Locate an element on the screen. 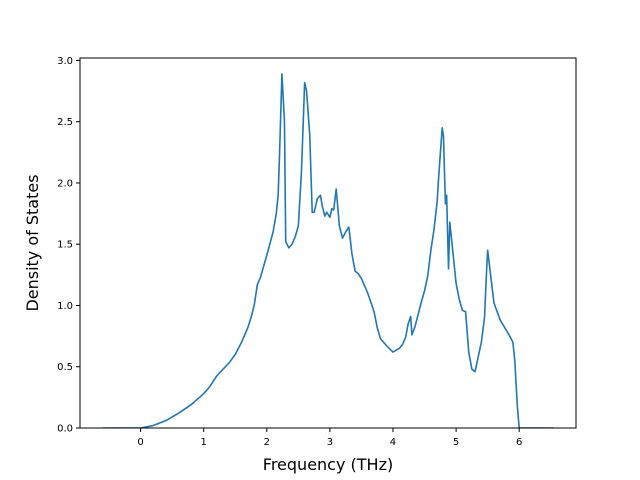 This screenshot has width=640, height=480. x-axis-label: Frequency (THz) is located at coordinates (328, 464).